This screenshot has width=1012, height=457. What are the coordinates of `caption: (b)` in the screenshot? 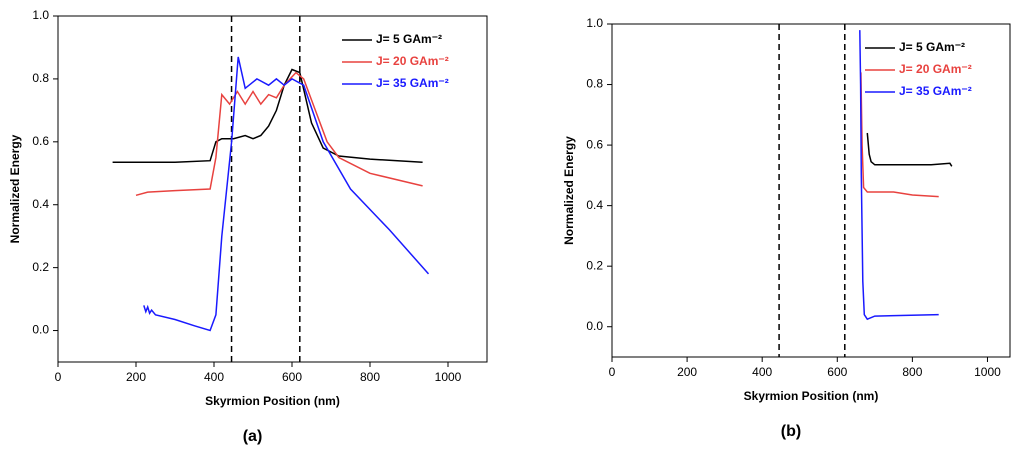 It's located at (791, 431).